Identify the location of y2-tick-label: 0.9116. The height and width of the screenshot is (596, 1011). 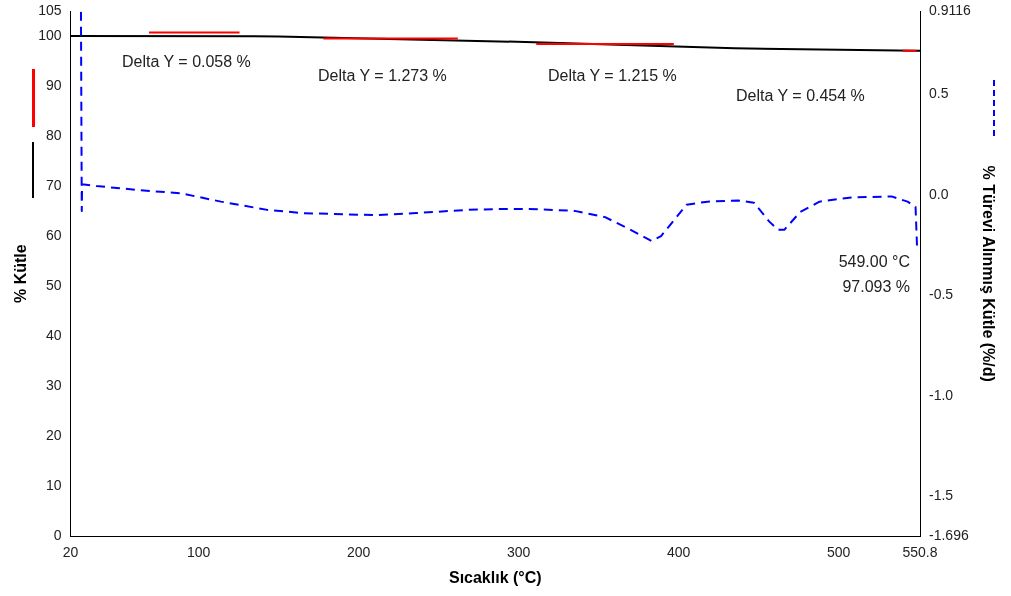
(950, 10).